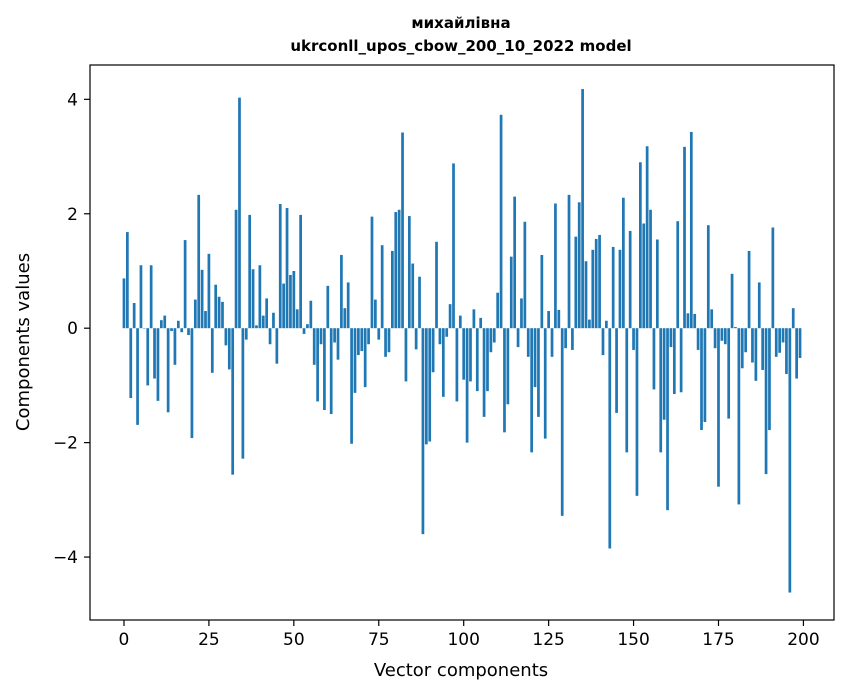 Image resolution: width=847 pixels, height=696 pixels. I want to click on x-axis-ticks: 0 25 50 75 100 125 150 175 200, so click(469, 635).